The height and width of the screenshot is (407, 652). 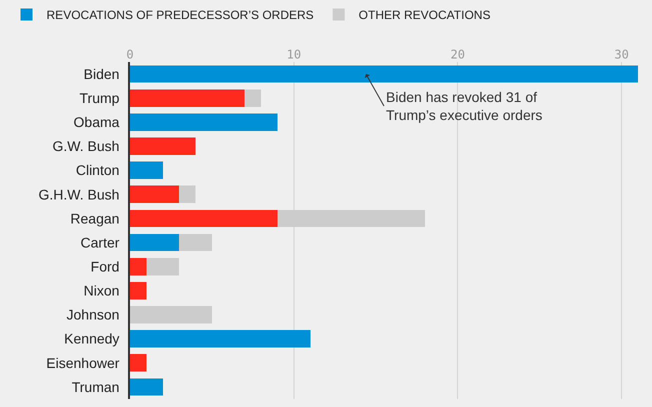 What do you see at coordinates (464, 106) in the screenshot?
I see `annotation: Biden has revoked 31 of Trump’s executive orders` at bounding box center [464, 106].